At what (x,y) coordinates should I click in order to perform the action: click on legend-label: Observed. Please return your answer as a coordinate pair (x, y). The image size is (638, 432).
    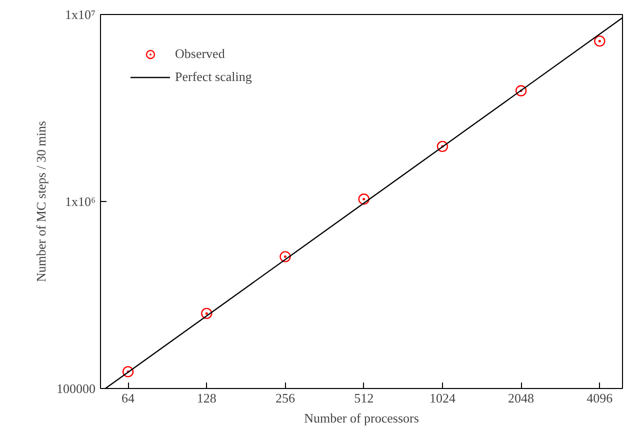
    Looking at the image, I should click on (200, 54).